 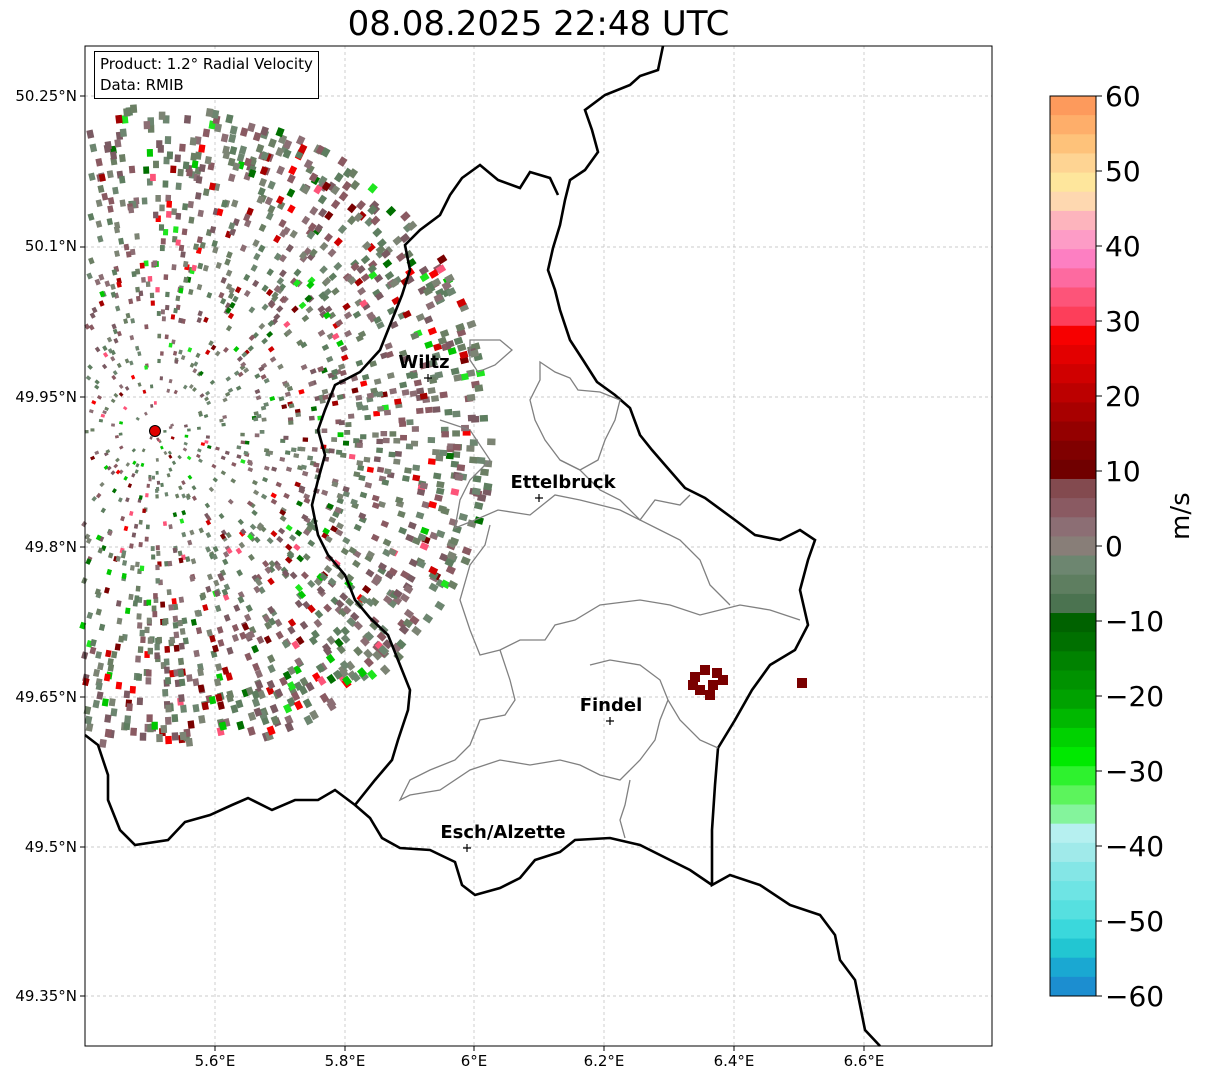 What do you see at coordinates (1123, 246) in the screenshot?
I see `colorbar-tick-label: 40` at bounding box center [1123, 246].